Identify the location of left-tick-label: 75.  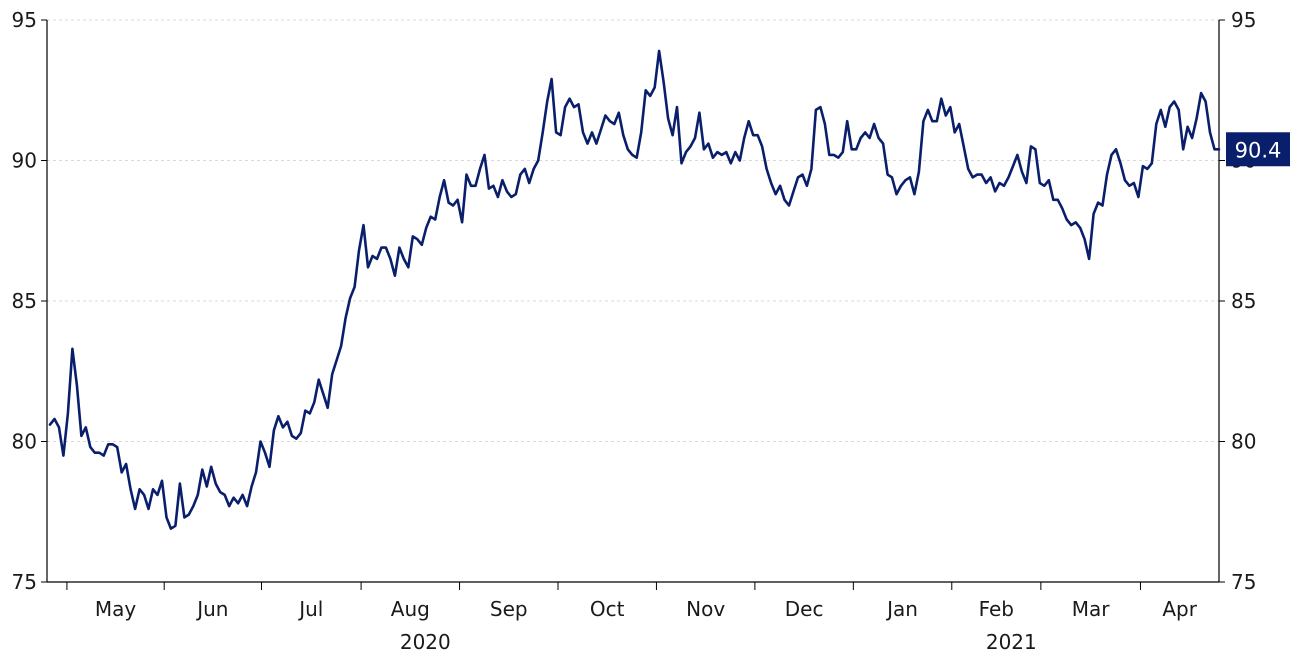
(24, 582).